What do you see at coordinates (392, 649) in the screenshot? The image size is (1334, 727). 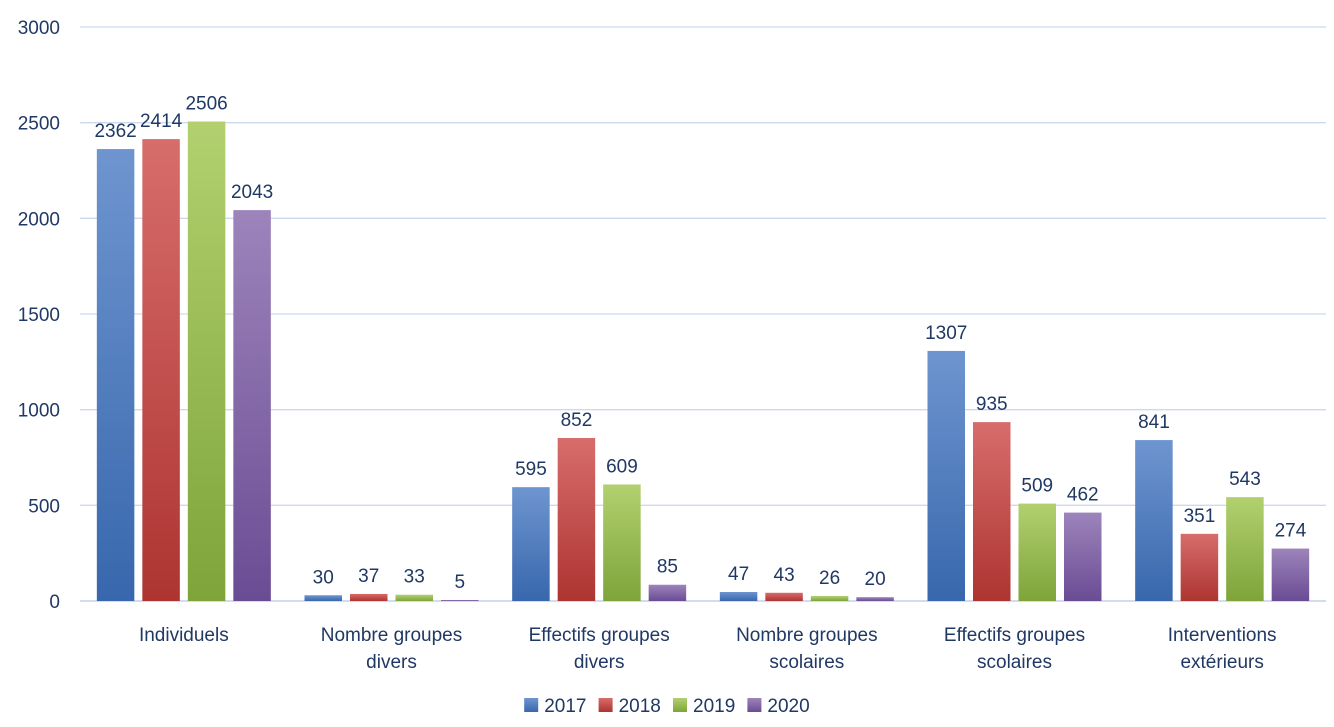 I see `category-label: Nombre groupes divers` at bounding box center [392, 649].